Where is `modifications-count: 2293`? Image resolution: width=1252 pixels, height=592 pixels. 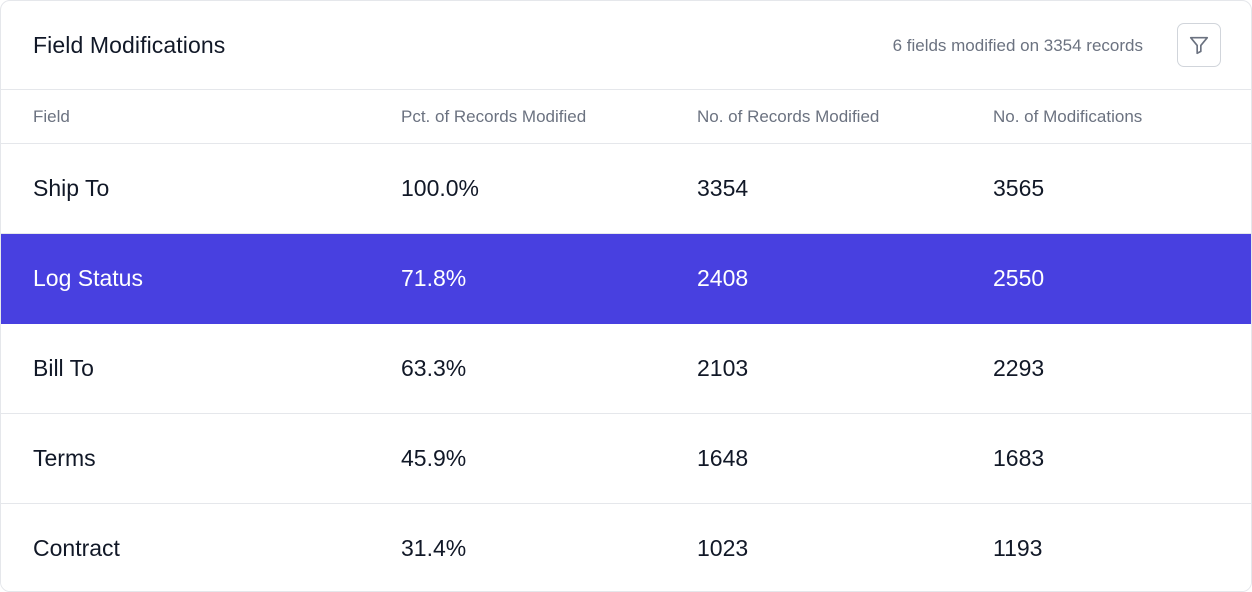
modifications-count: 2293 is located at coordinates (1019, 368).